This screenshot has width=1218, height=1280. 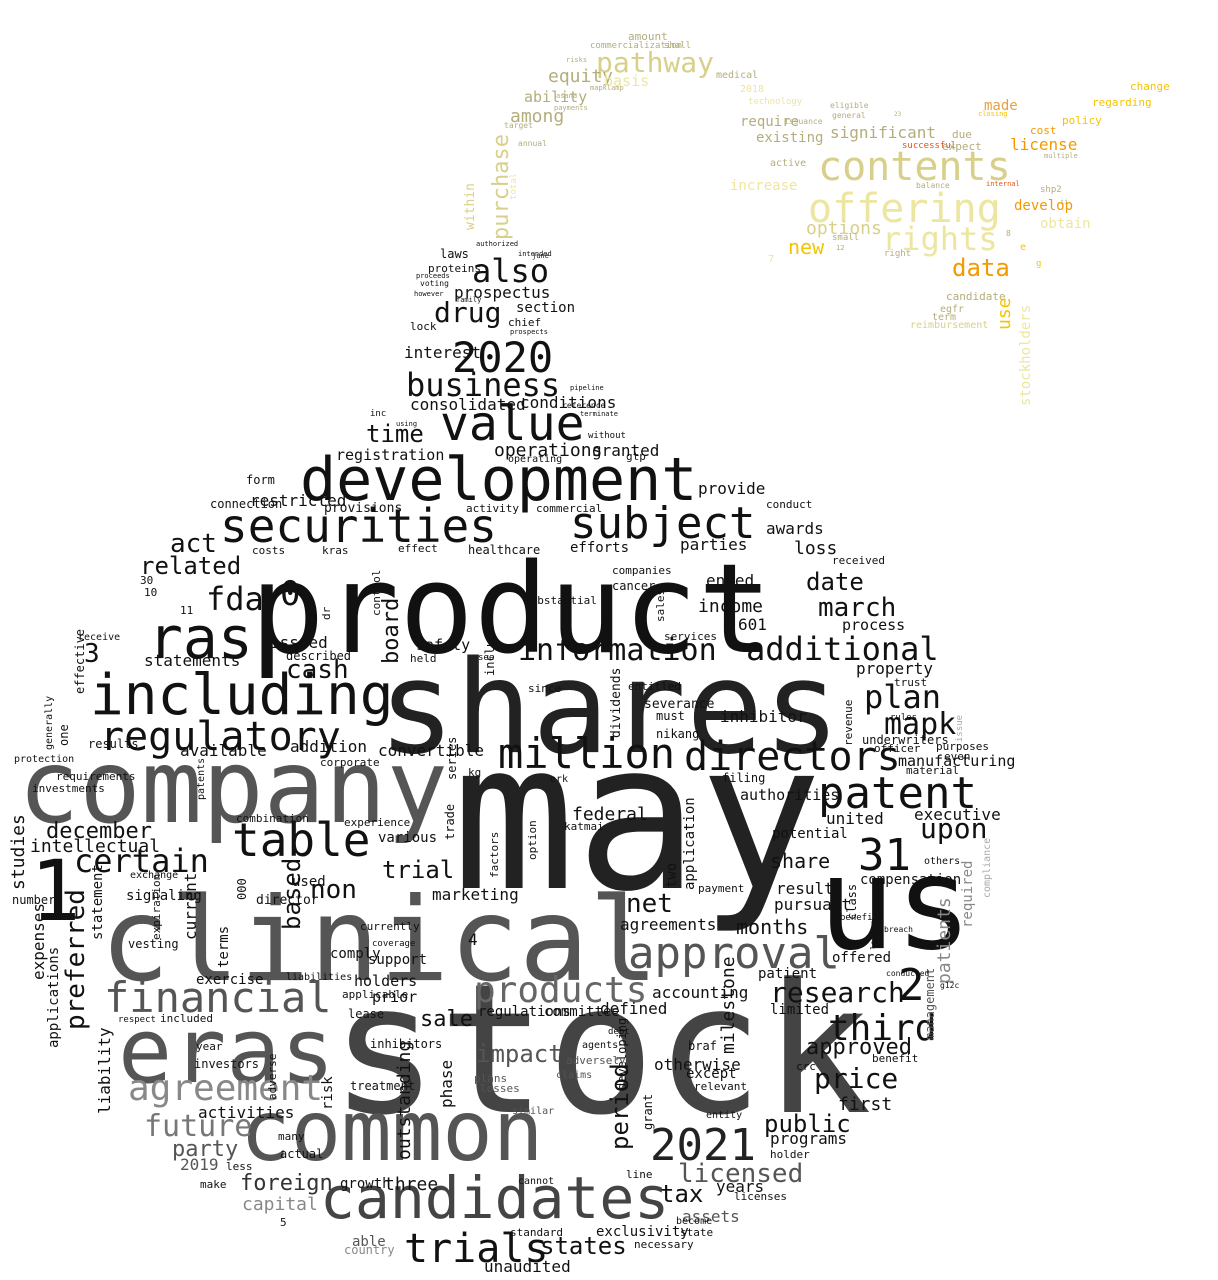 I want to click on word-health: many, so click(x=291, y=1136).